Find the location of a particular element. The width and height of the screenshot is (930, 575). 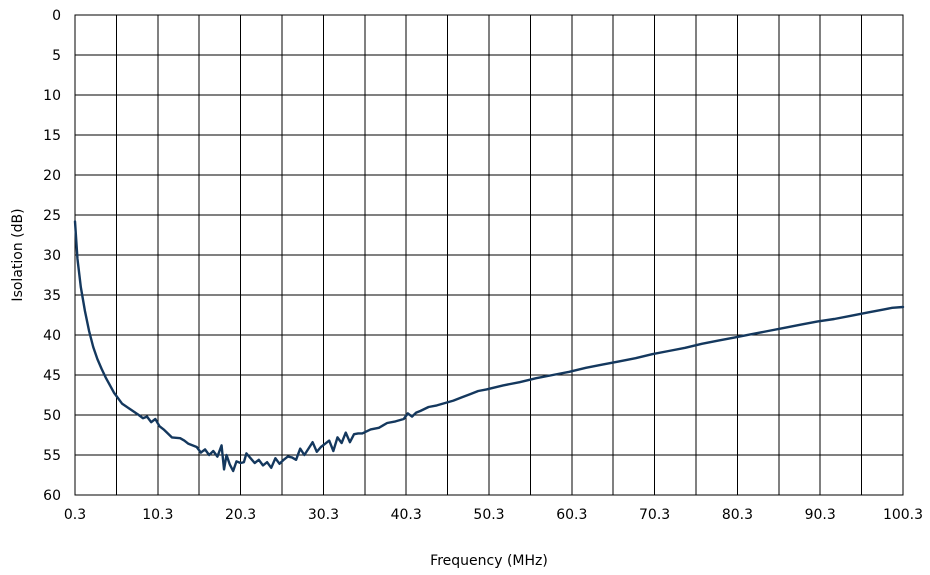

y-axis-ticks: 0 5 10 15 20 25 30 35 40 45 50 55 60 is located at coordinates (52, 256).